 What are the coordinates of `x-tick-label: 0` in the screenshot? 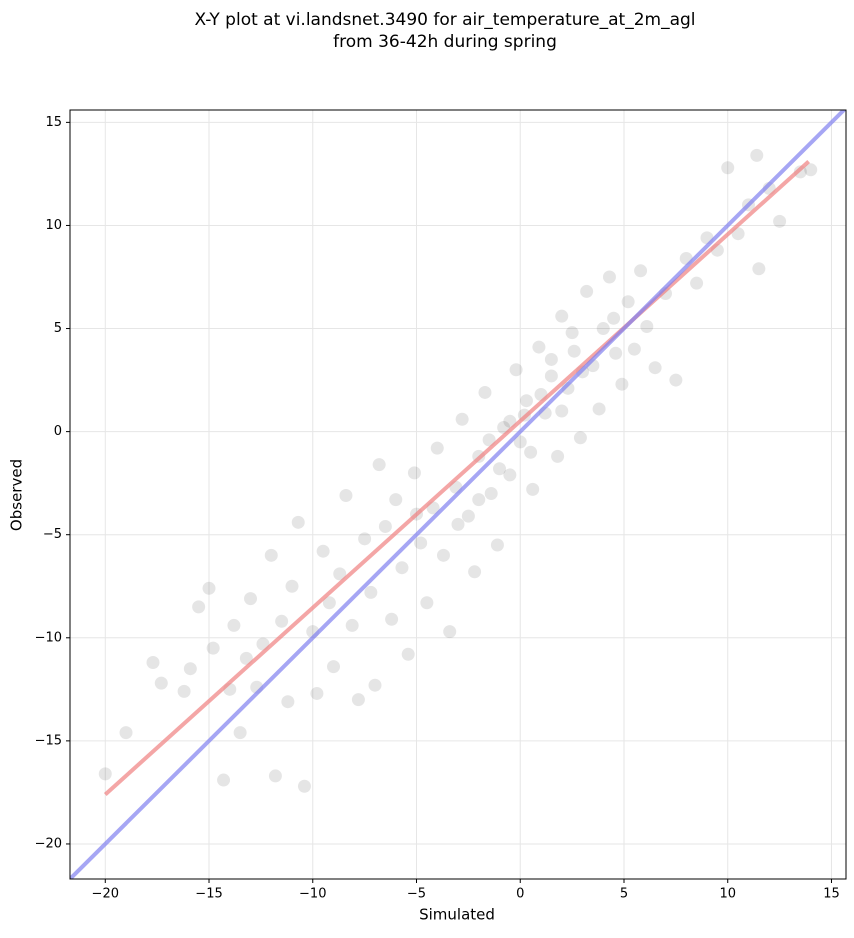 It's located at (520, 894).